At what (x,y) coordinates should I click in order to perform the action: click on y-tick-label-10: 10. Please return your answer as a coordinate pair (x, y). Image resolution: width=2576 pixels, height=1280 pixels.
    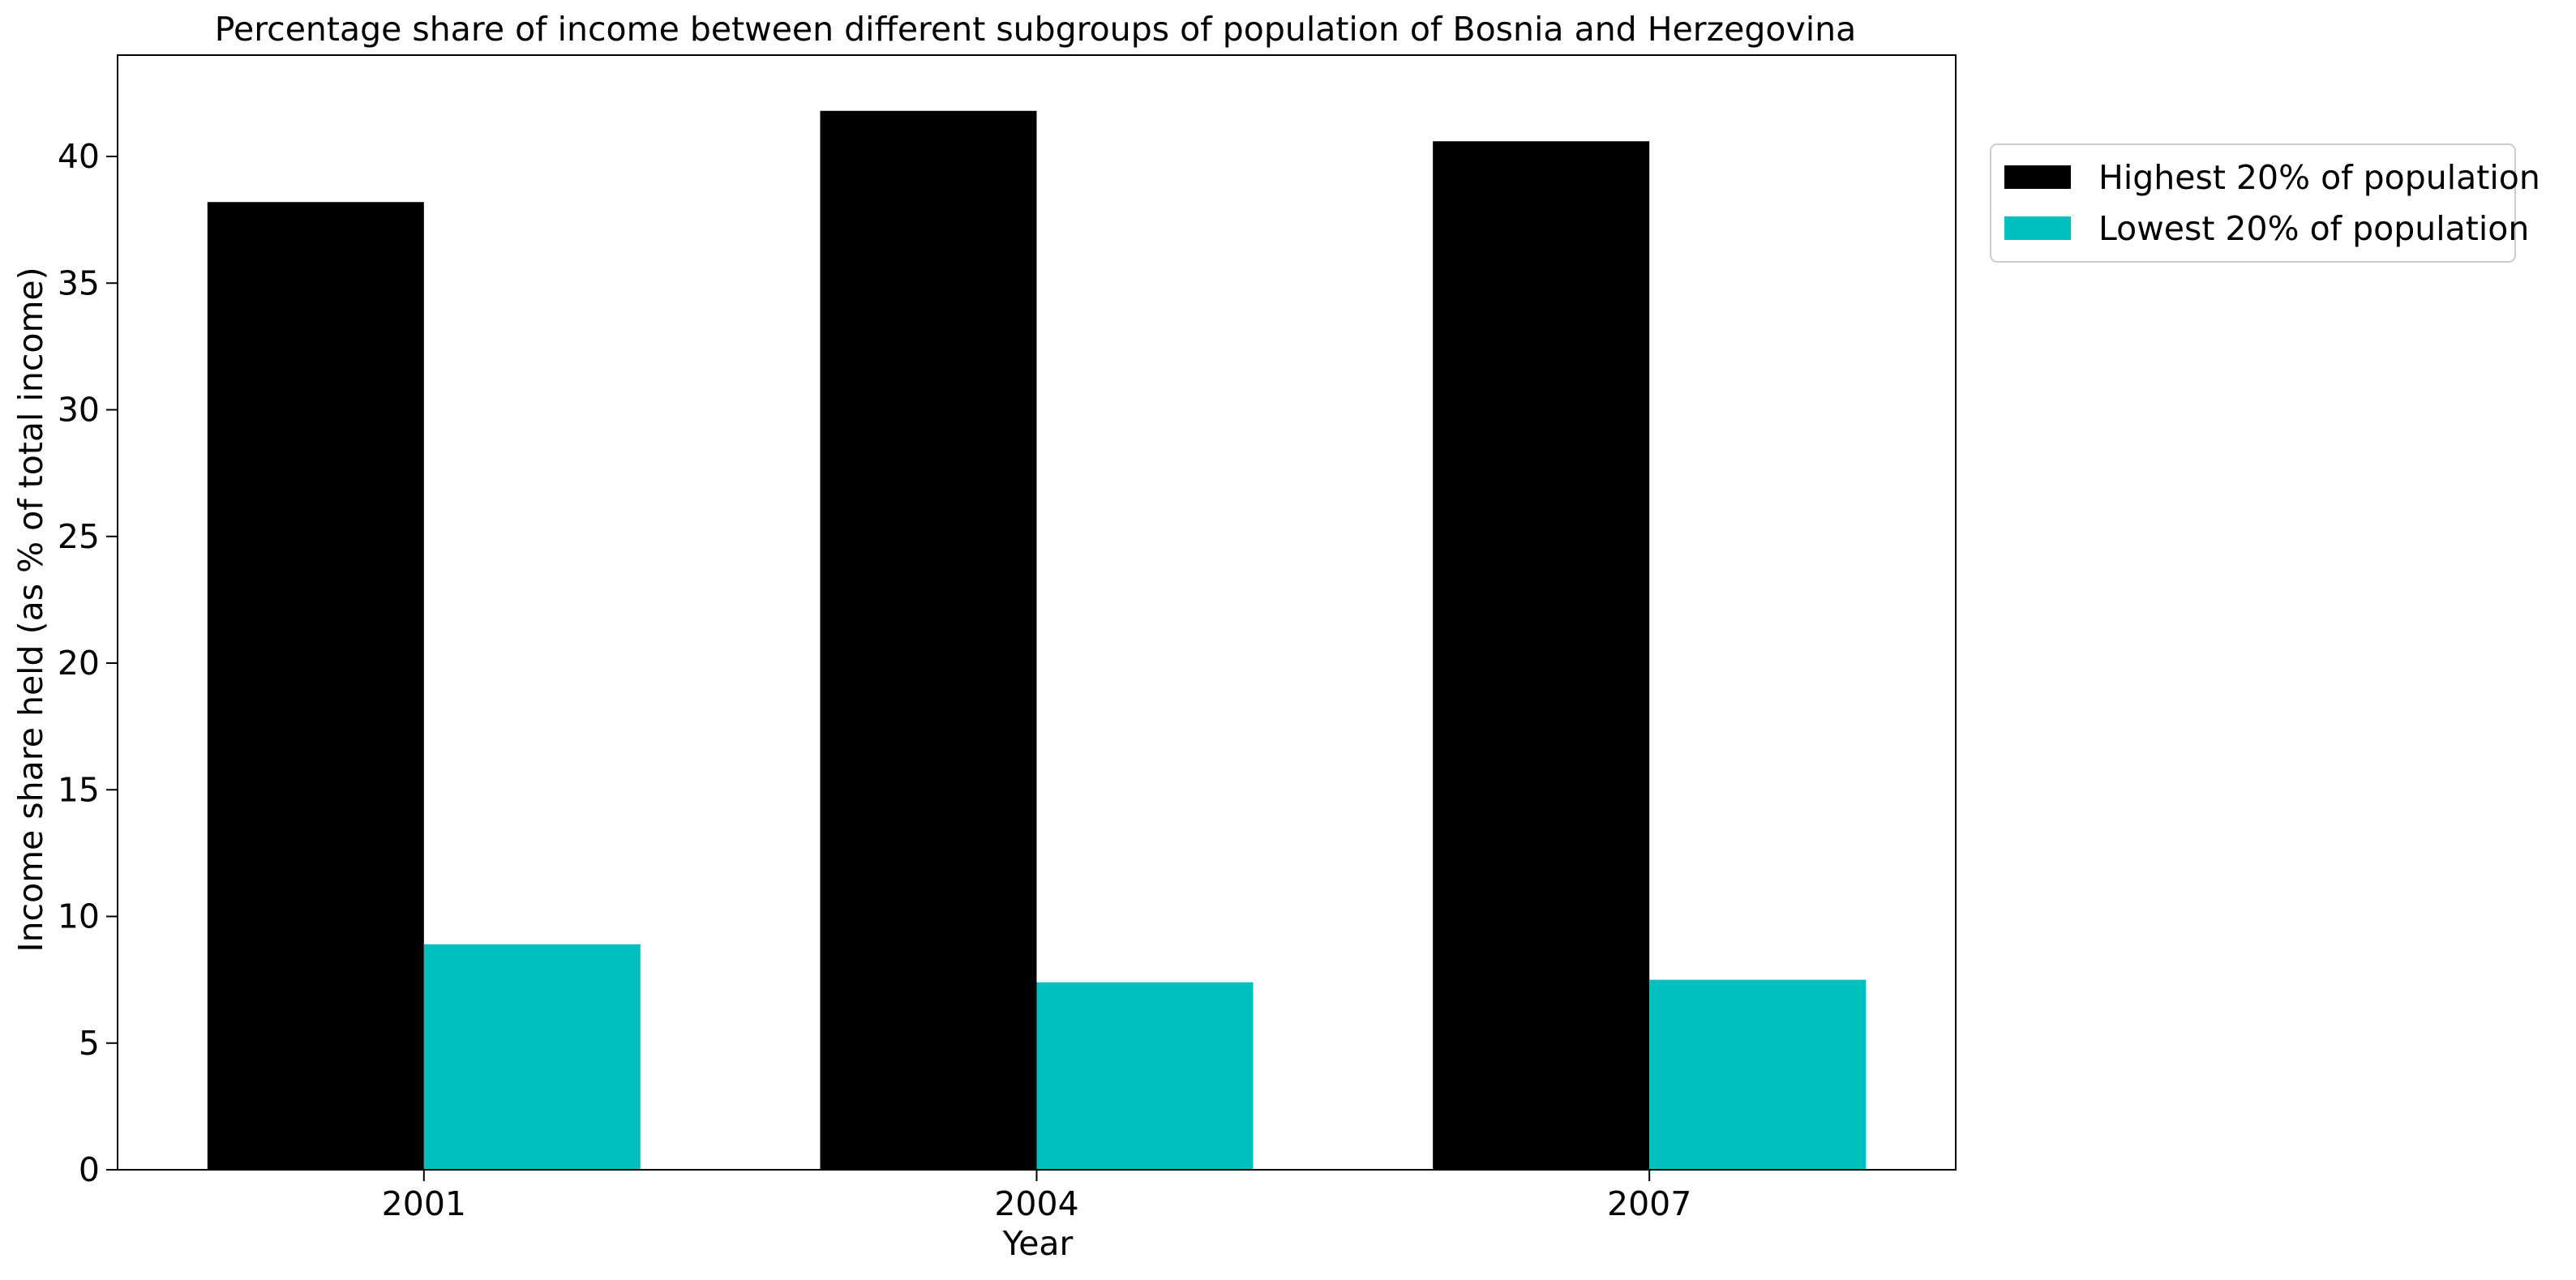
    Looking at the image, I should click on (79, 917).